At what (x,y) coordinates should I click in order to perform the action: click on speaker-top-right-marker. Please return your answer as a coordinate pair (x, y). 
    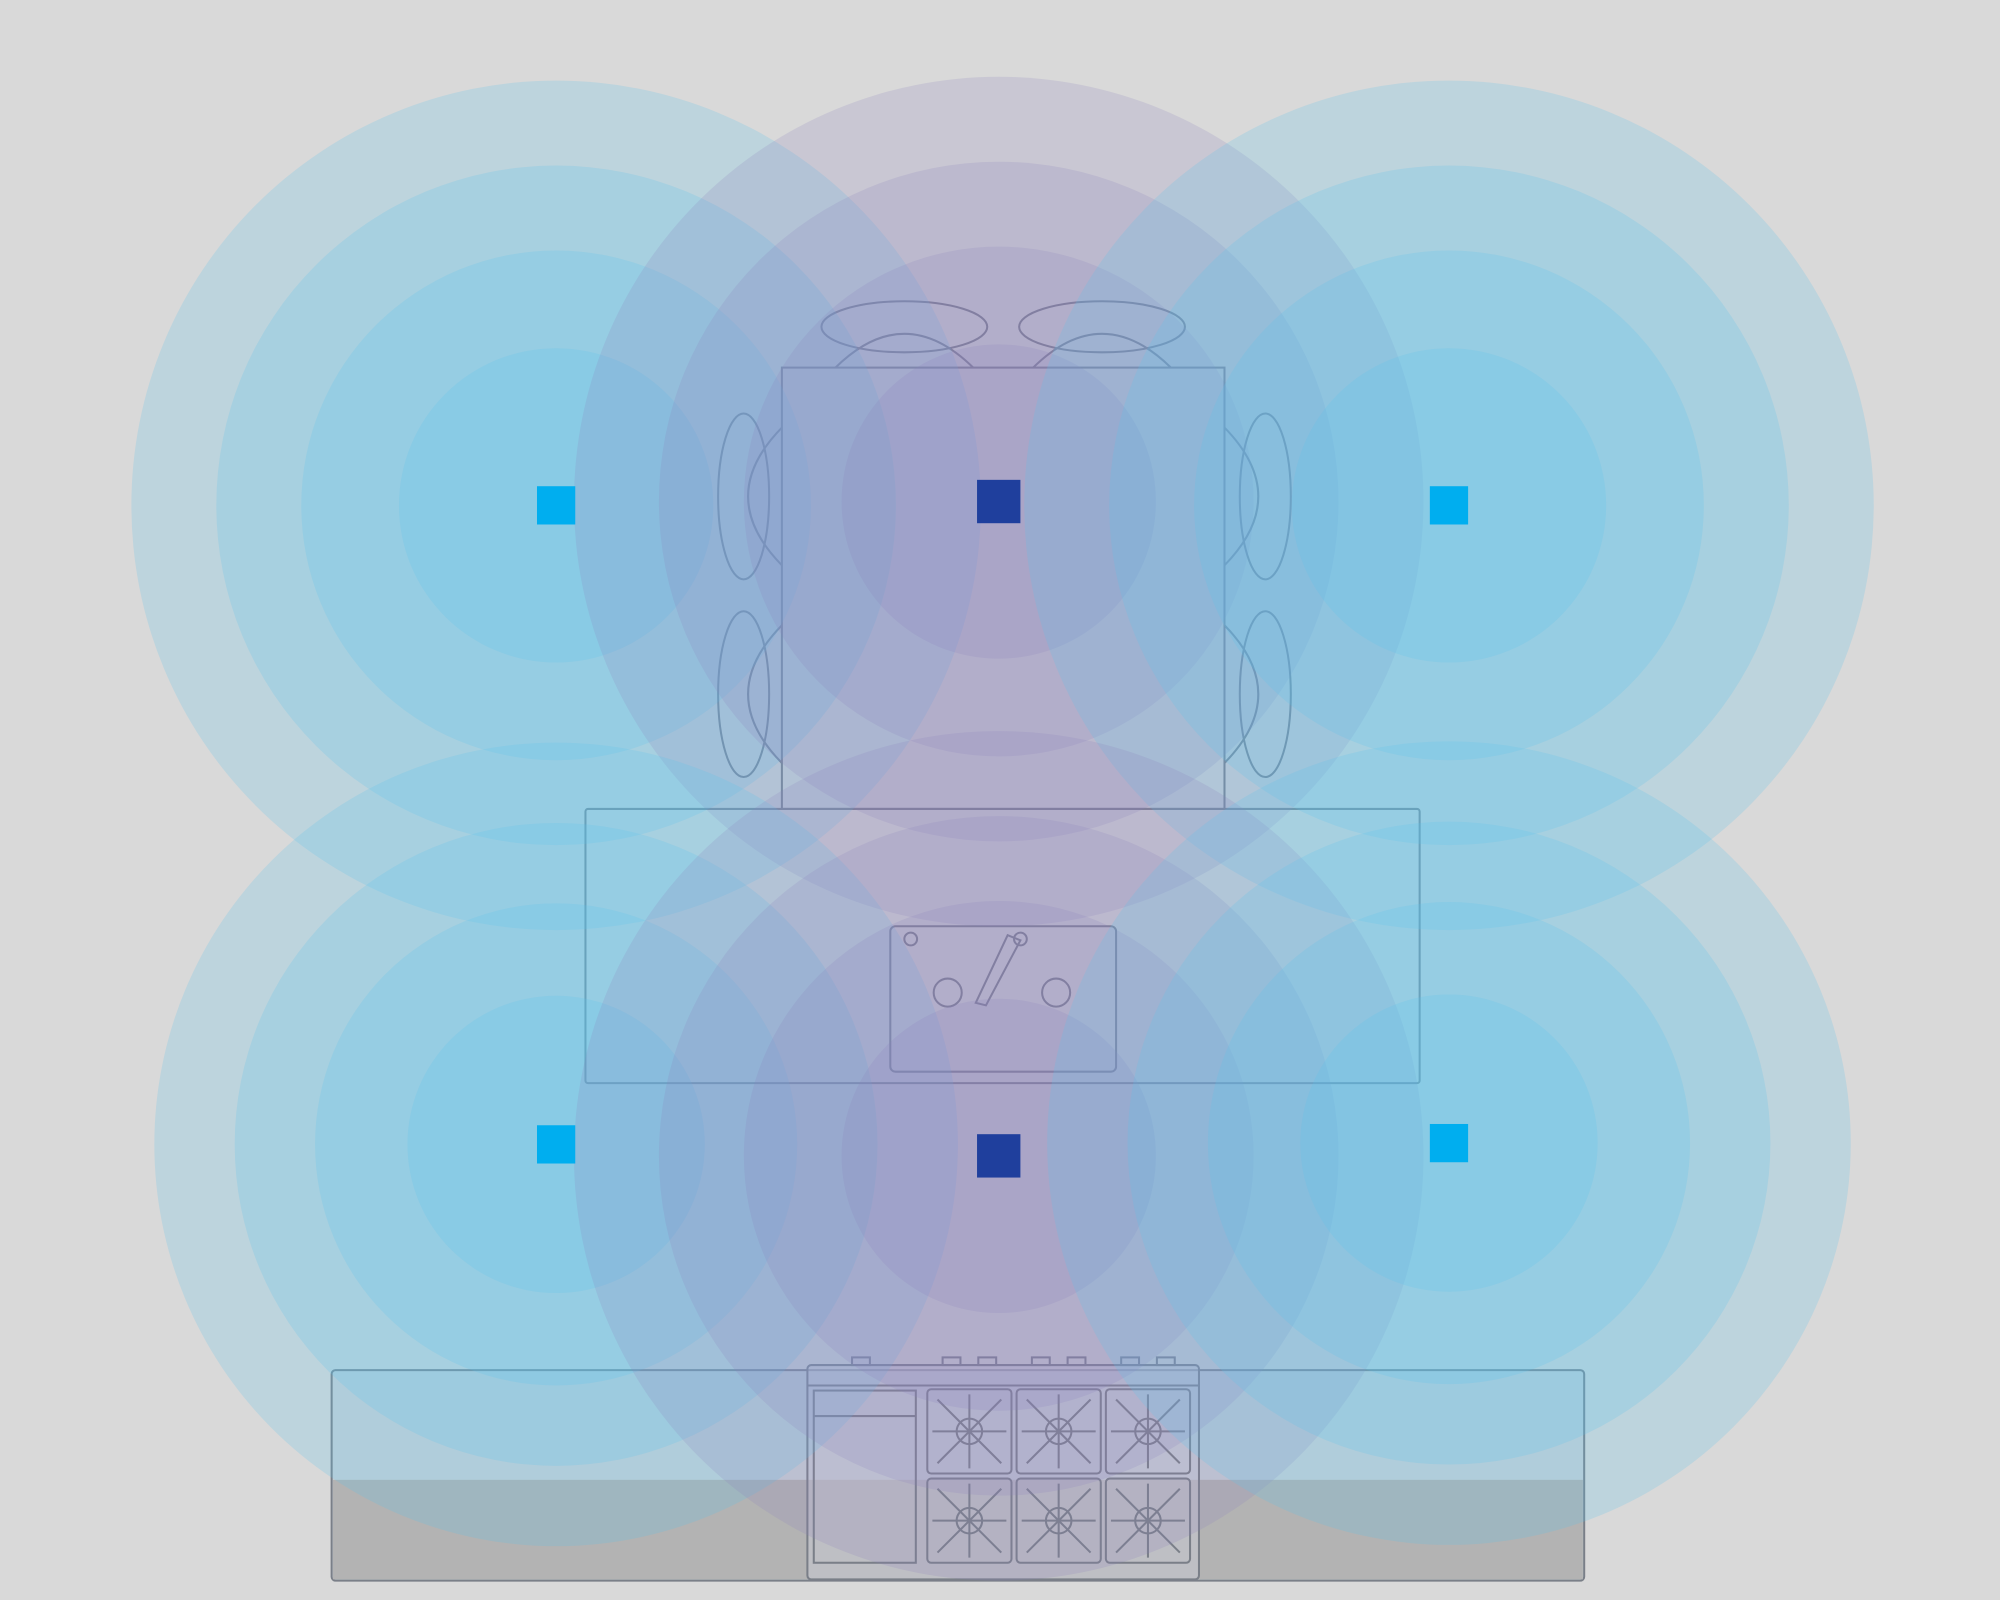
    Looking at the image, I should click on (1449, 505).